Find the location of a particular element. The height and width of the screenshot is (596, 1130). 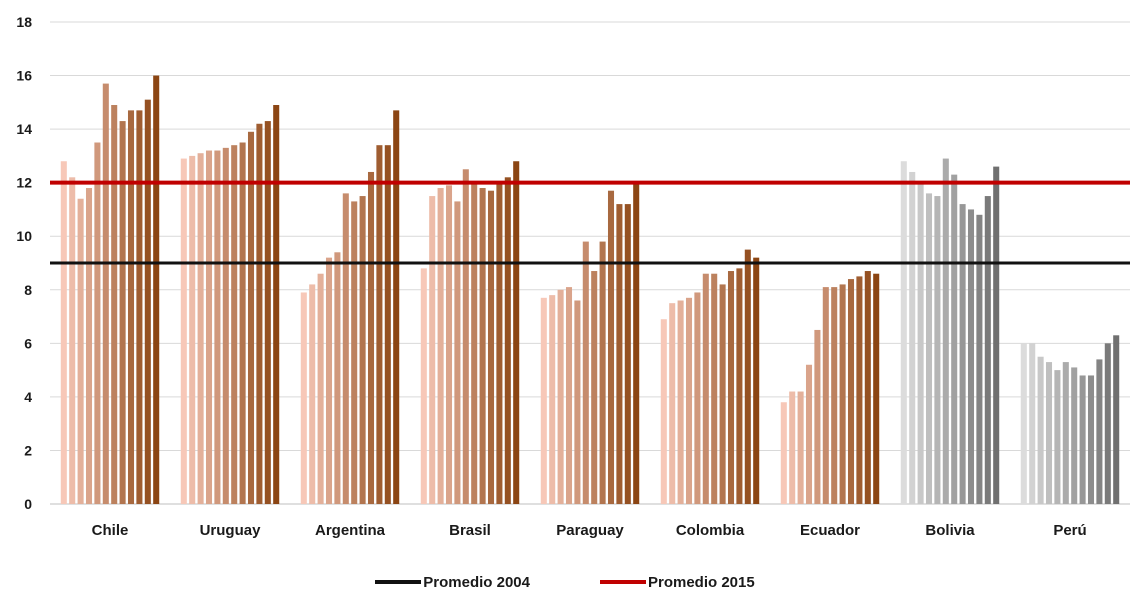

reference-lines is located at coordinates (590, 222).